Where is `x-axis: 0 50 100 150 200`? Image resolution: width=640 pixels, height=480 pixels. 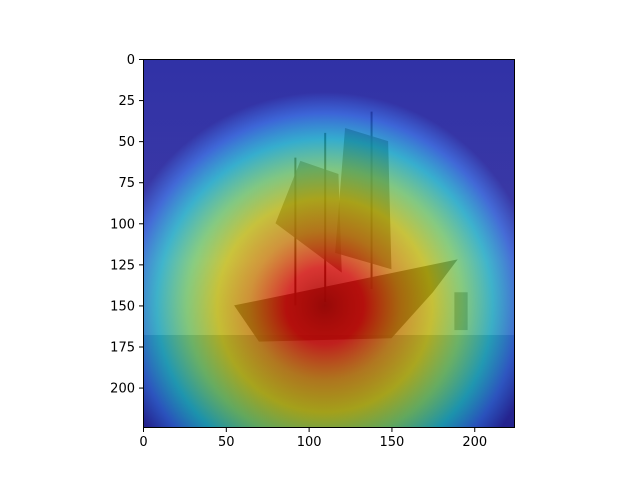
x-axis: 0 50 100 150 200 is located at coordinates (313, 439).